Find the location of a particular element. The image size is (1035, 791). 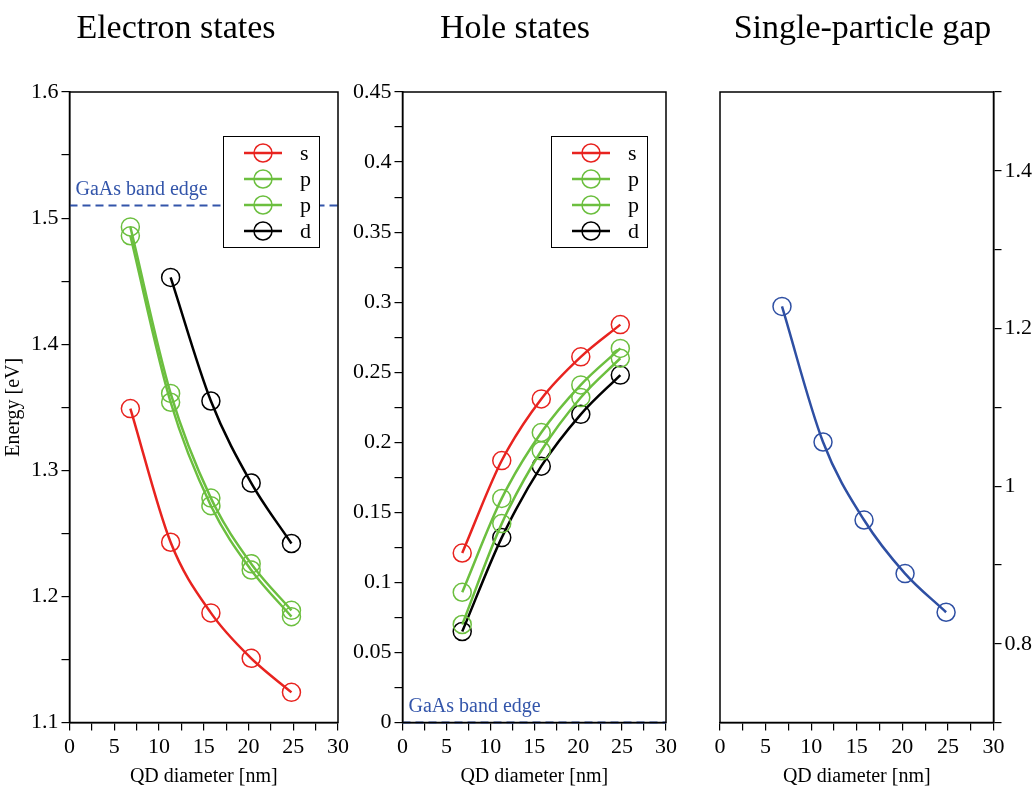

y-tick-label: 0.4 is located at coordinates (378, 160).